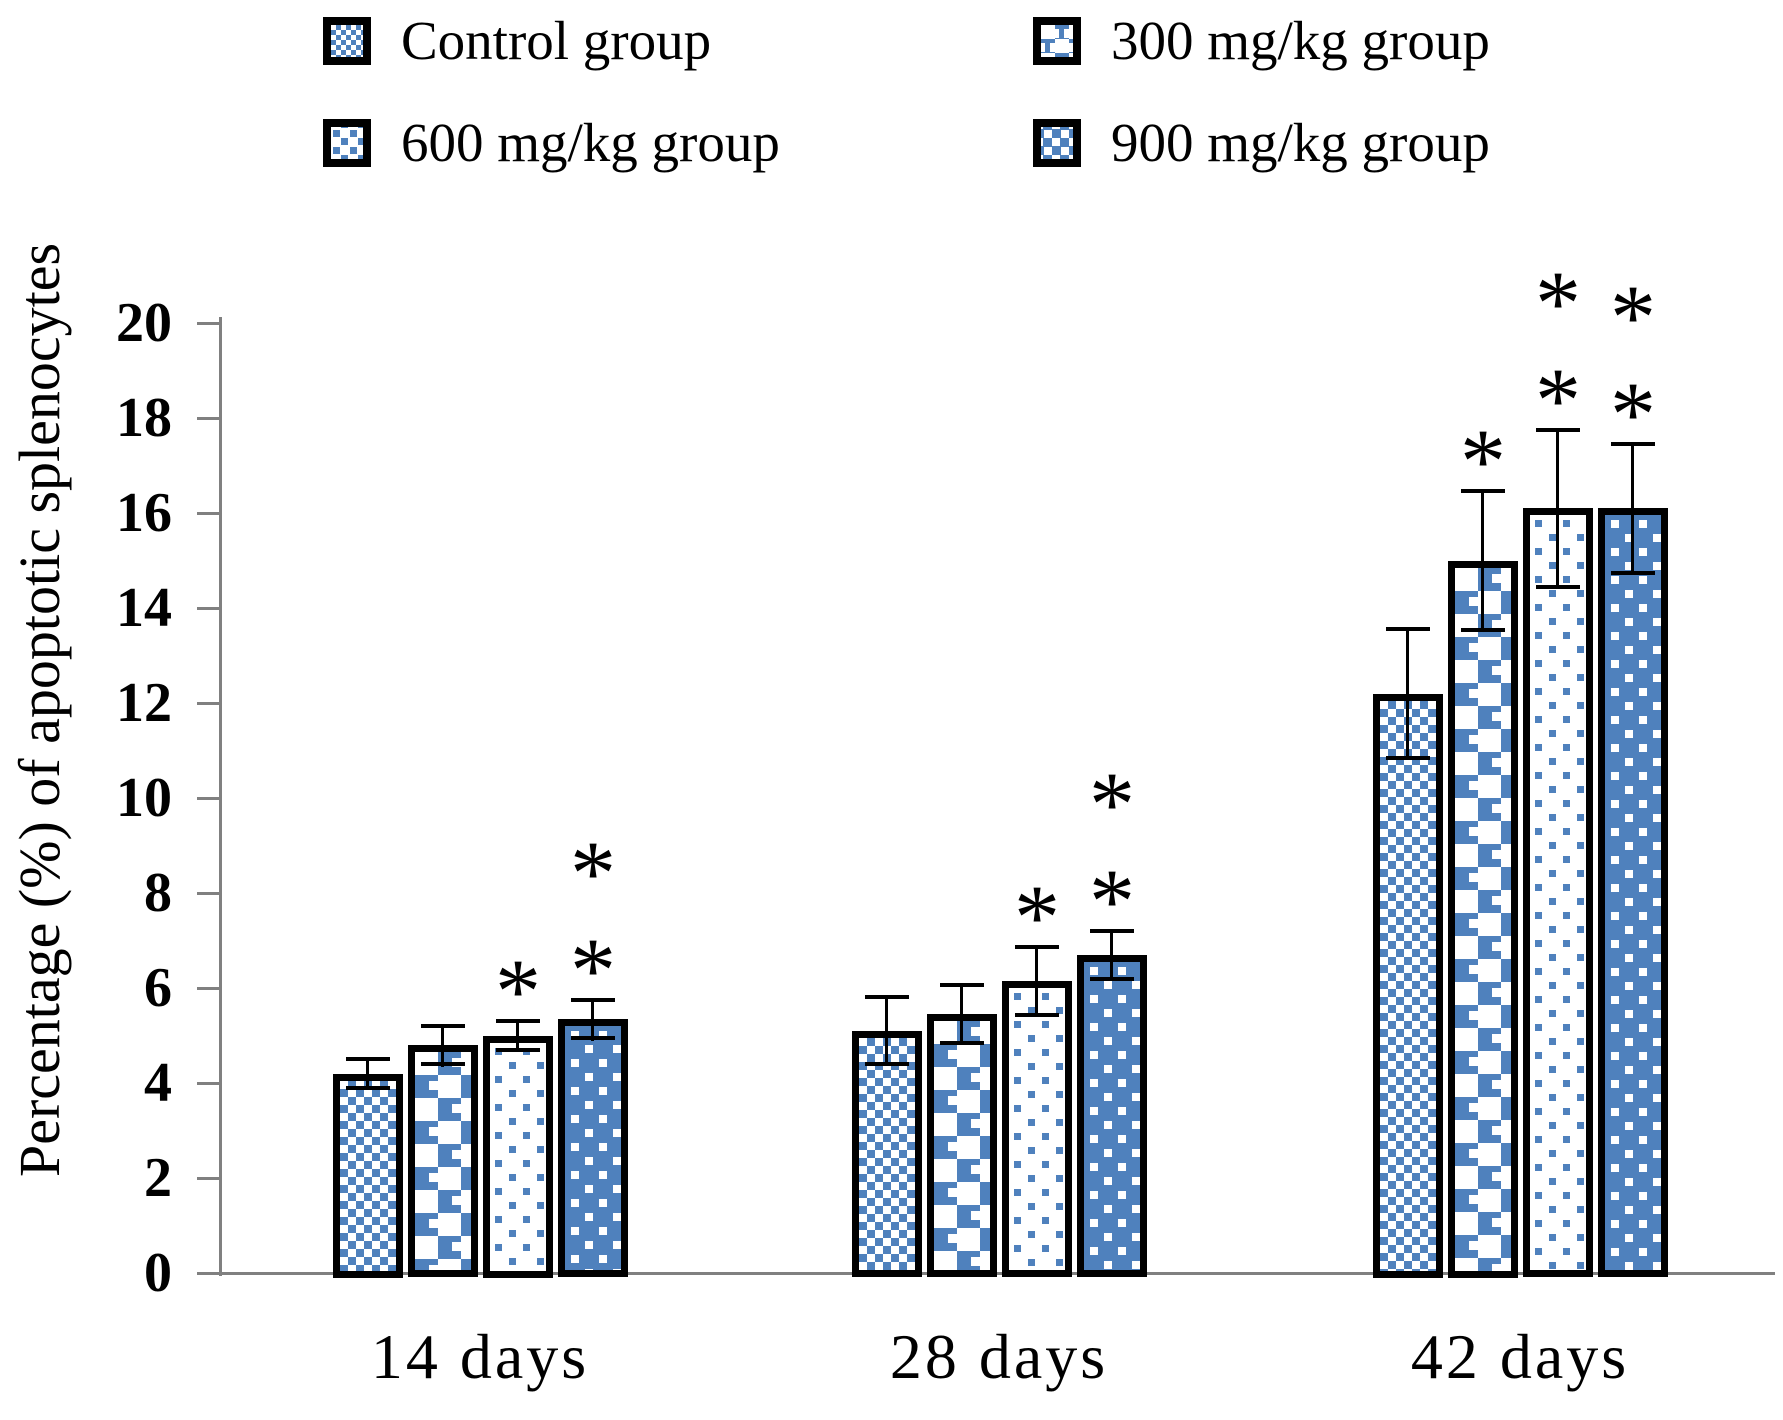  I want to click on bar-large-checker-14days, so click(443, 1161).